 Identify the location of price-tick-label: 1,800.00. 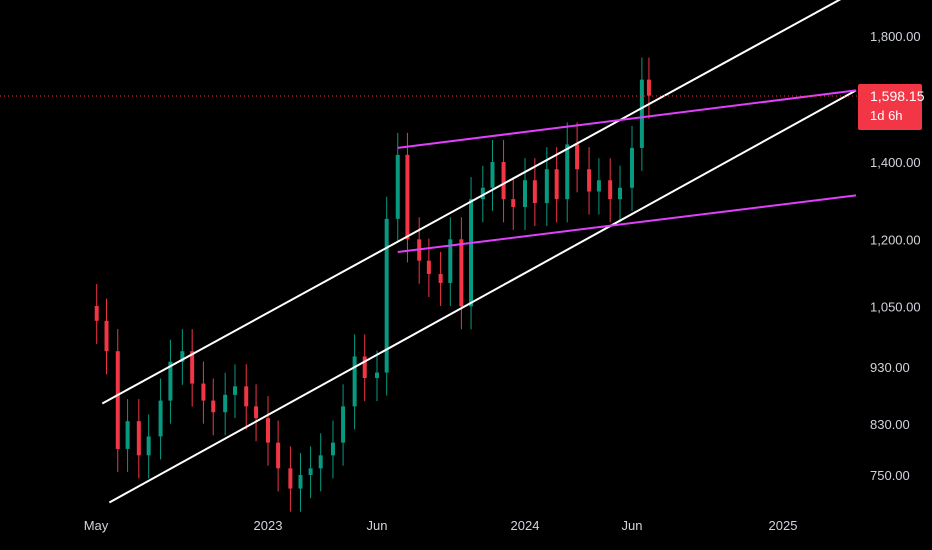
(895, 36).